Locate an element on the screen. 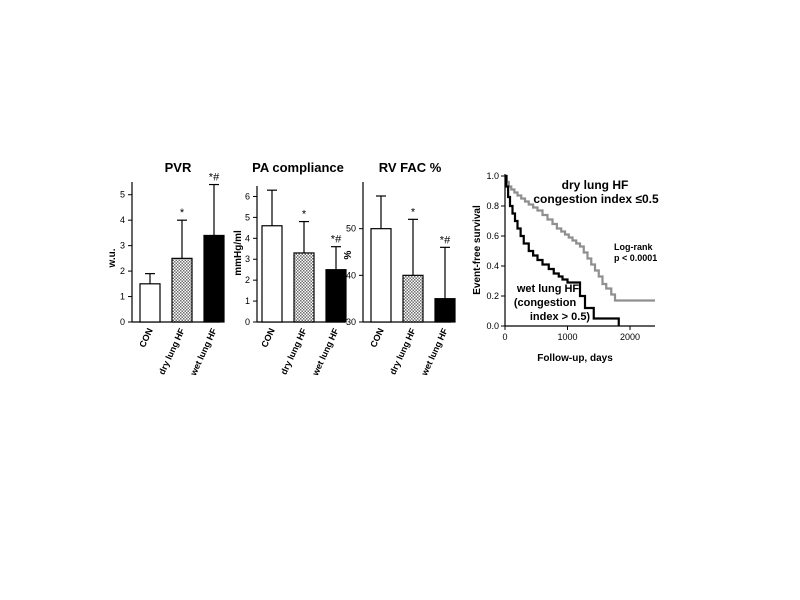  survival-ticks: 0.0 0.2 0.4 0.6 0.8 1.0 0 1000 2000 is located at coordinates (563, 256).